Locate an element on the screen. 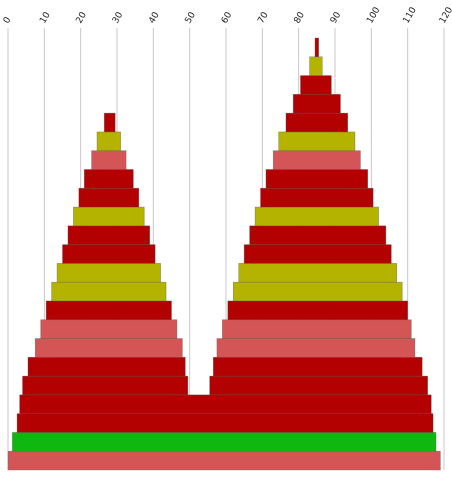 The width and height of the screenshot is (452, 477). band-15-left is located at coordinates (109, 179).